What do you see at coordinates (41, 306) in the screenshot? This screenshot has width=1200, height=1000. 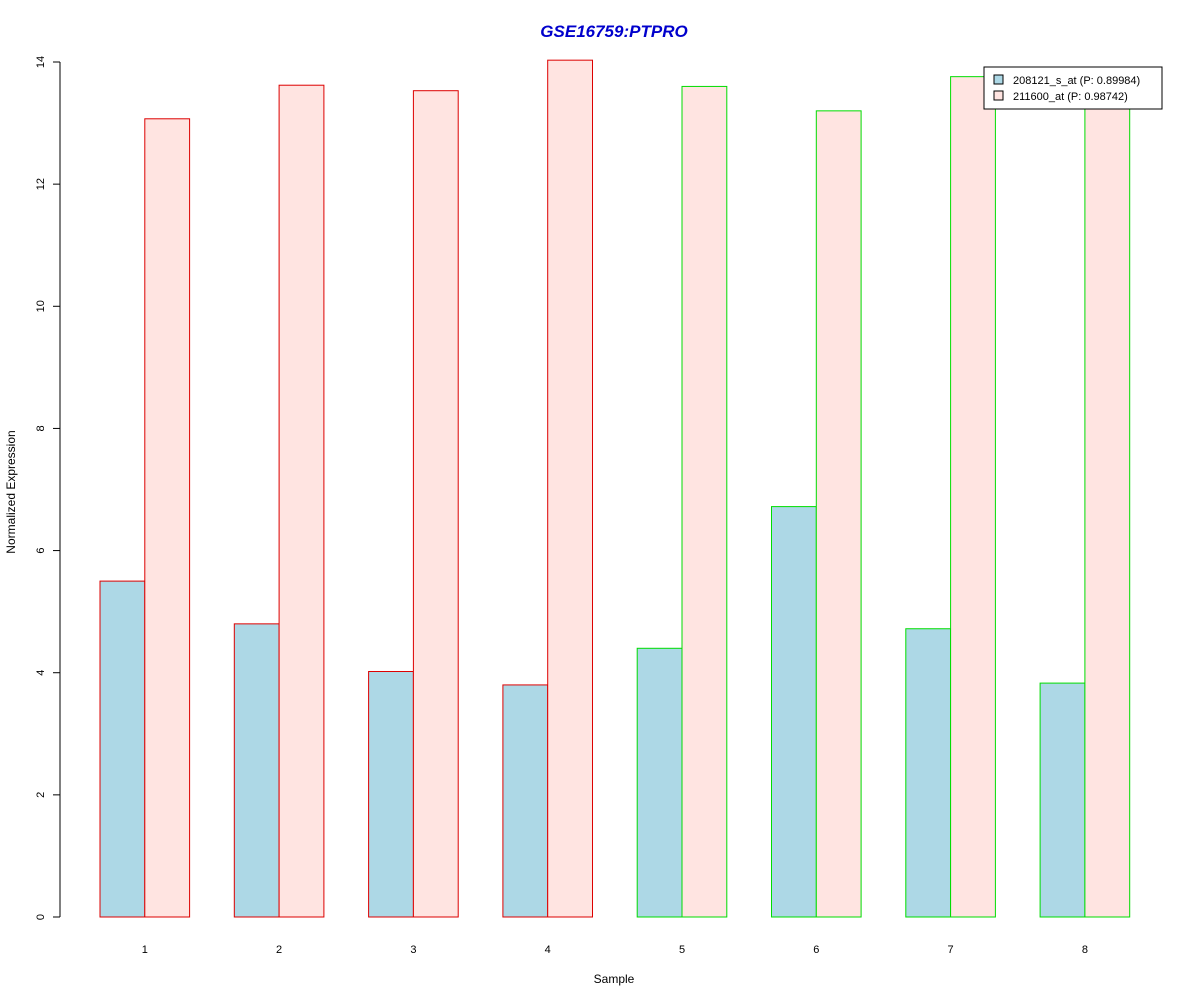 I see `y-tick-label: 10` at bounding box center [41, 306].